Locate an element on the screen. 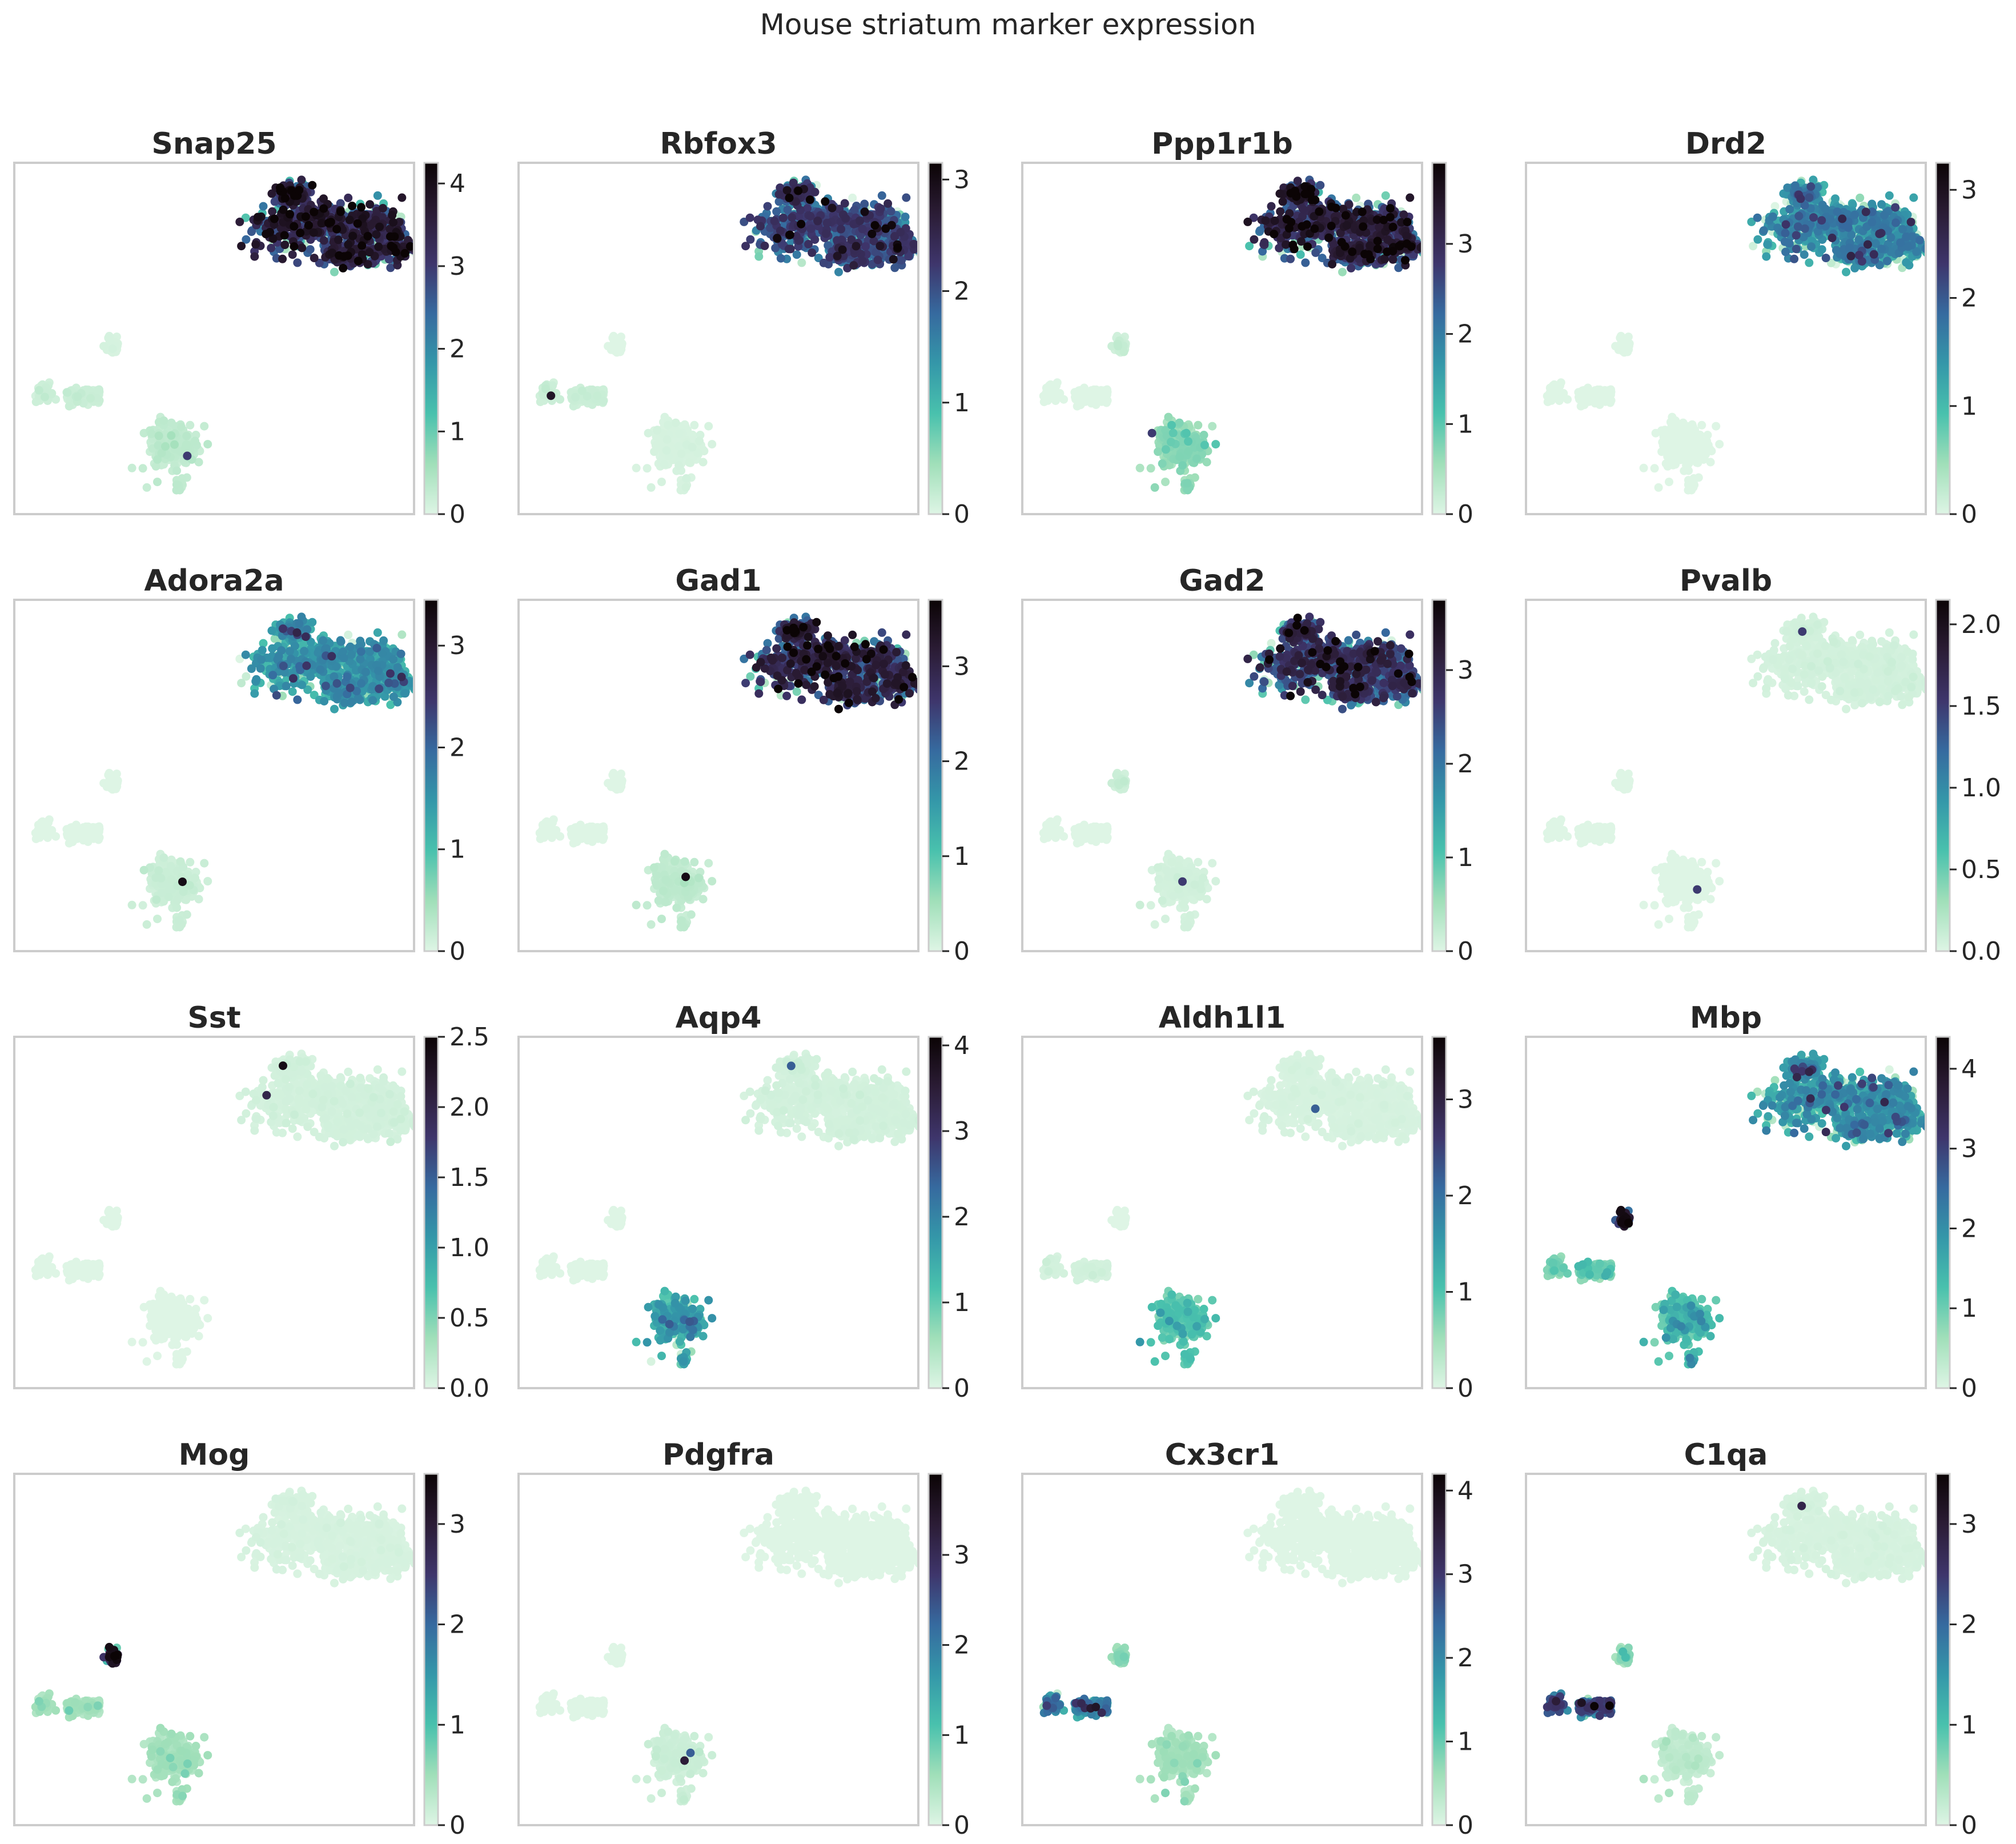 The width and height of the screenshot is (2016, 1844). scatter-points is located at coordinates (227, 335).